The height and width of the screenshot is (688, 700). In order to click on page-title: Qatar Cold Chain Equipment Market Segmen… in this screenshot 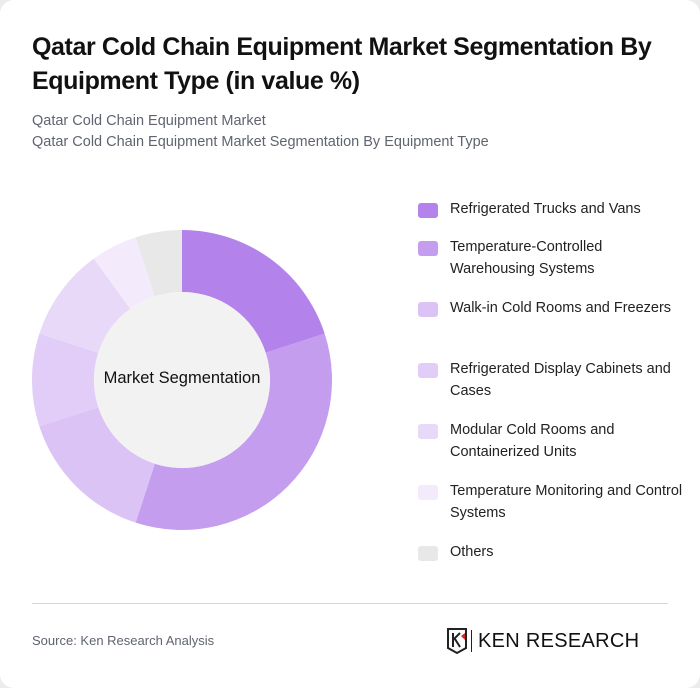, I will do `click(342, 64)`.